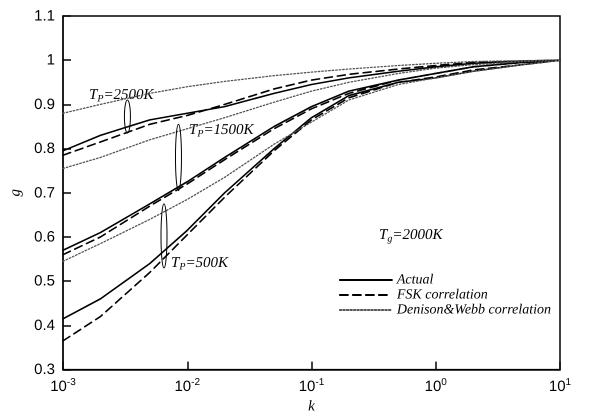  I want to click on y-tick-label: 0.8, so click(44, 149).